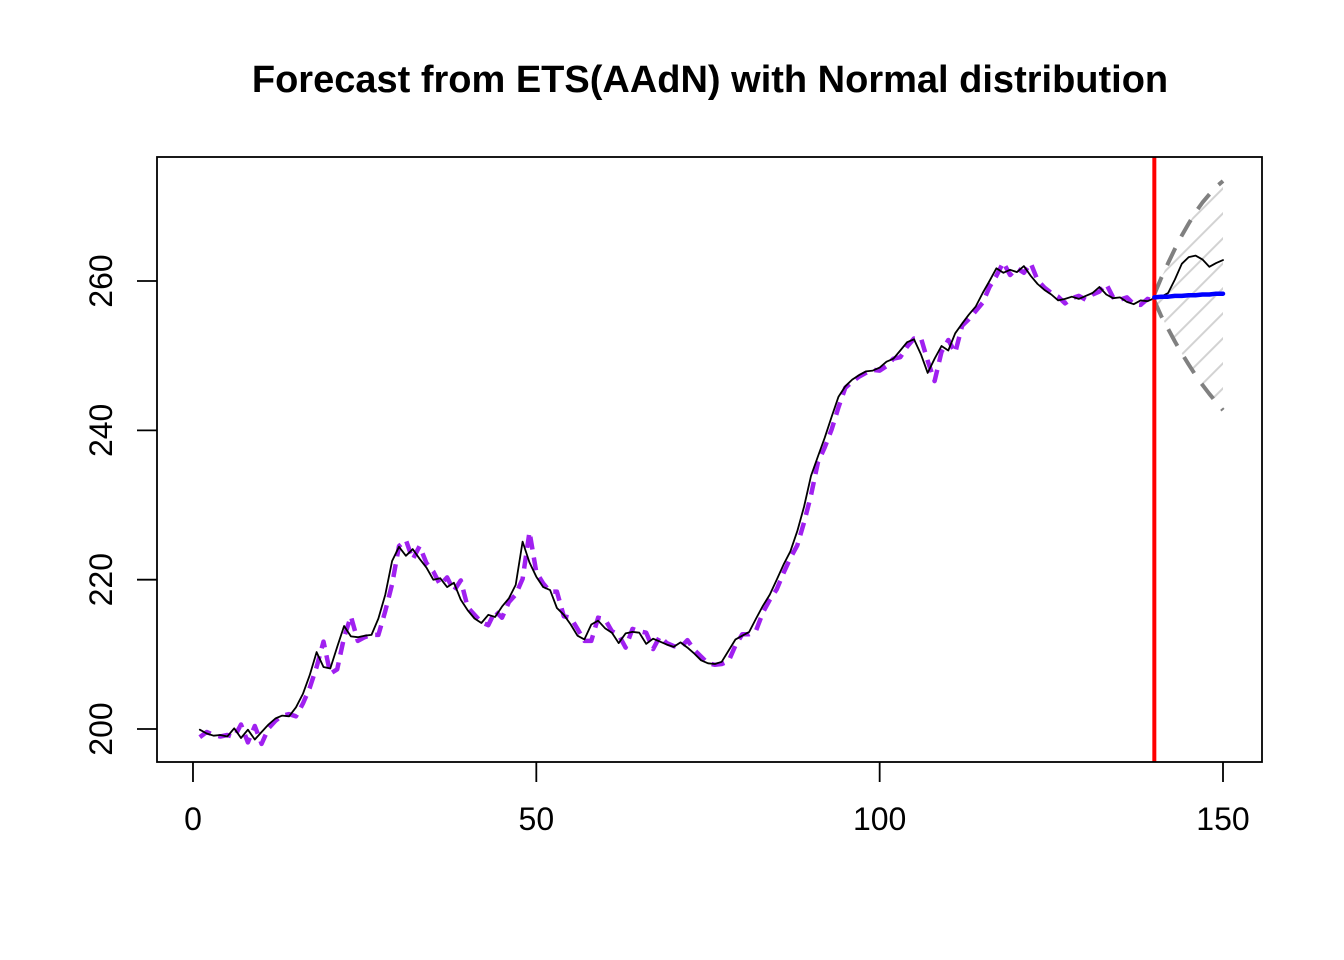 The image size is (1344, 960). What do you see at coordinates (1222, 819) in the screenshot?
I see `x-tick-label: 150` at bounding box center [1222, 819].